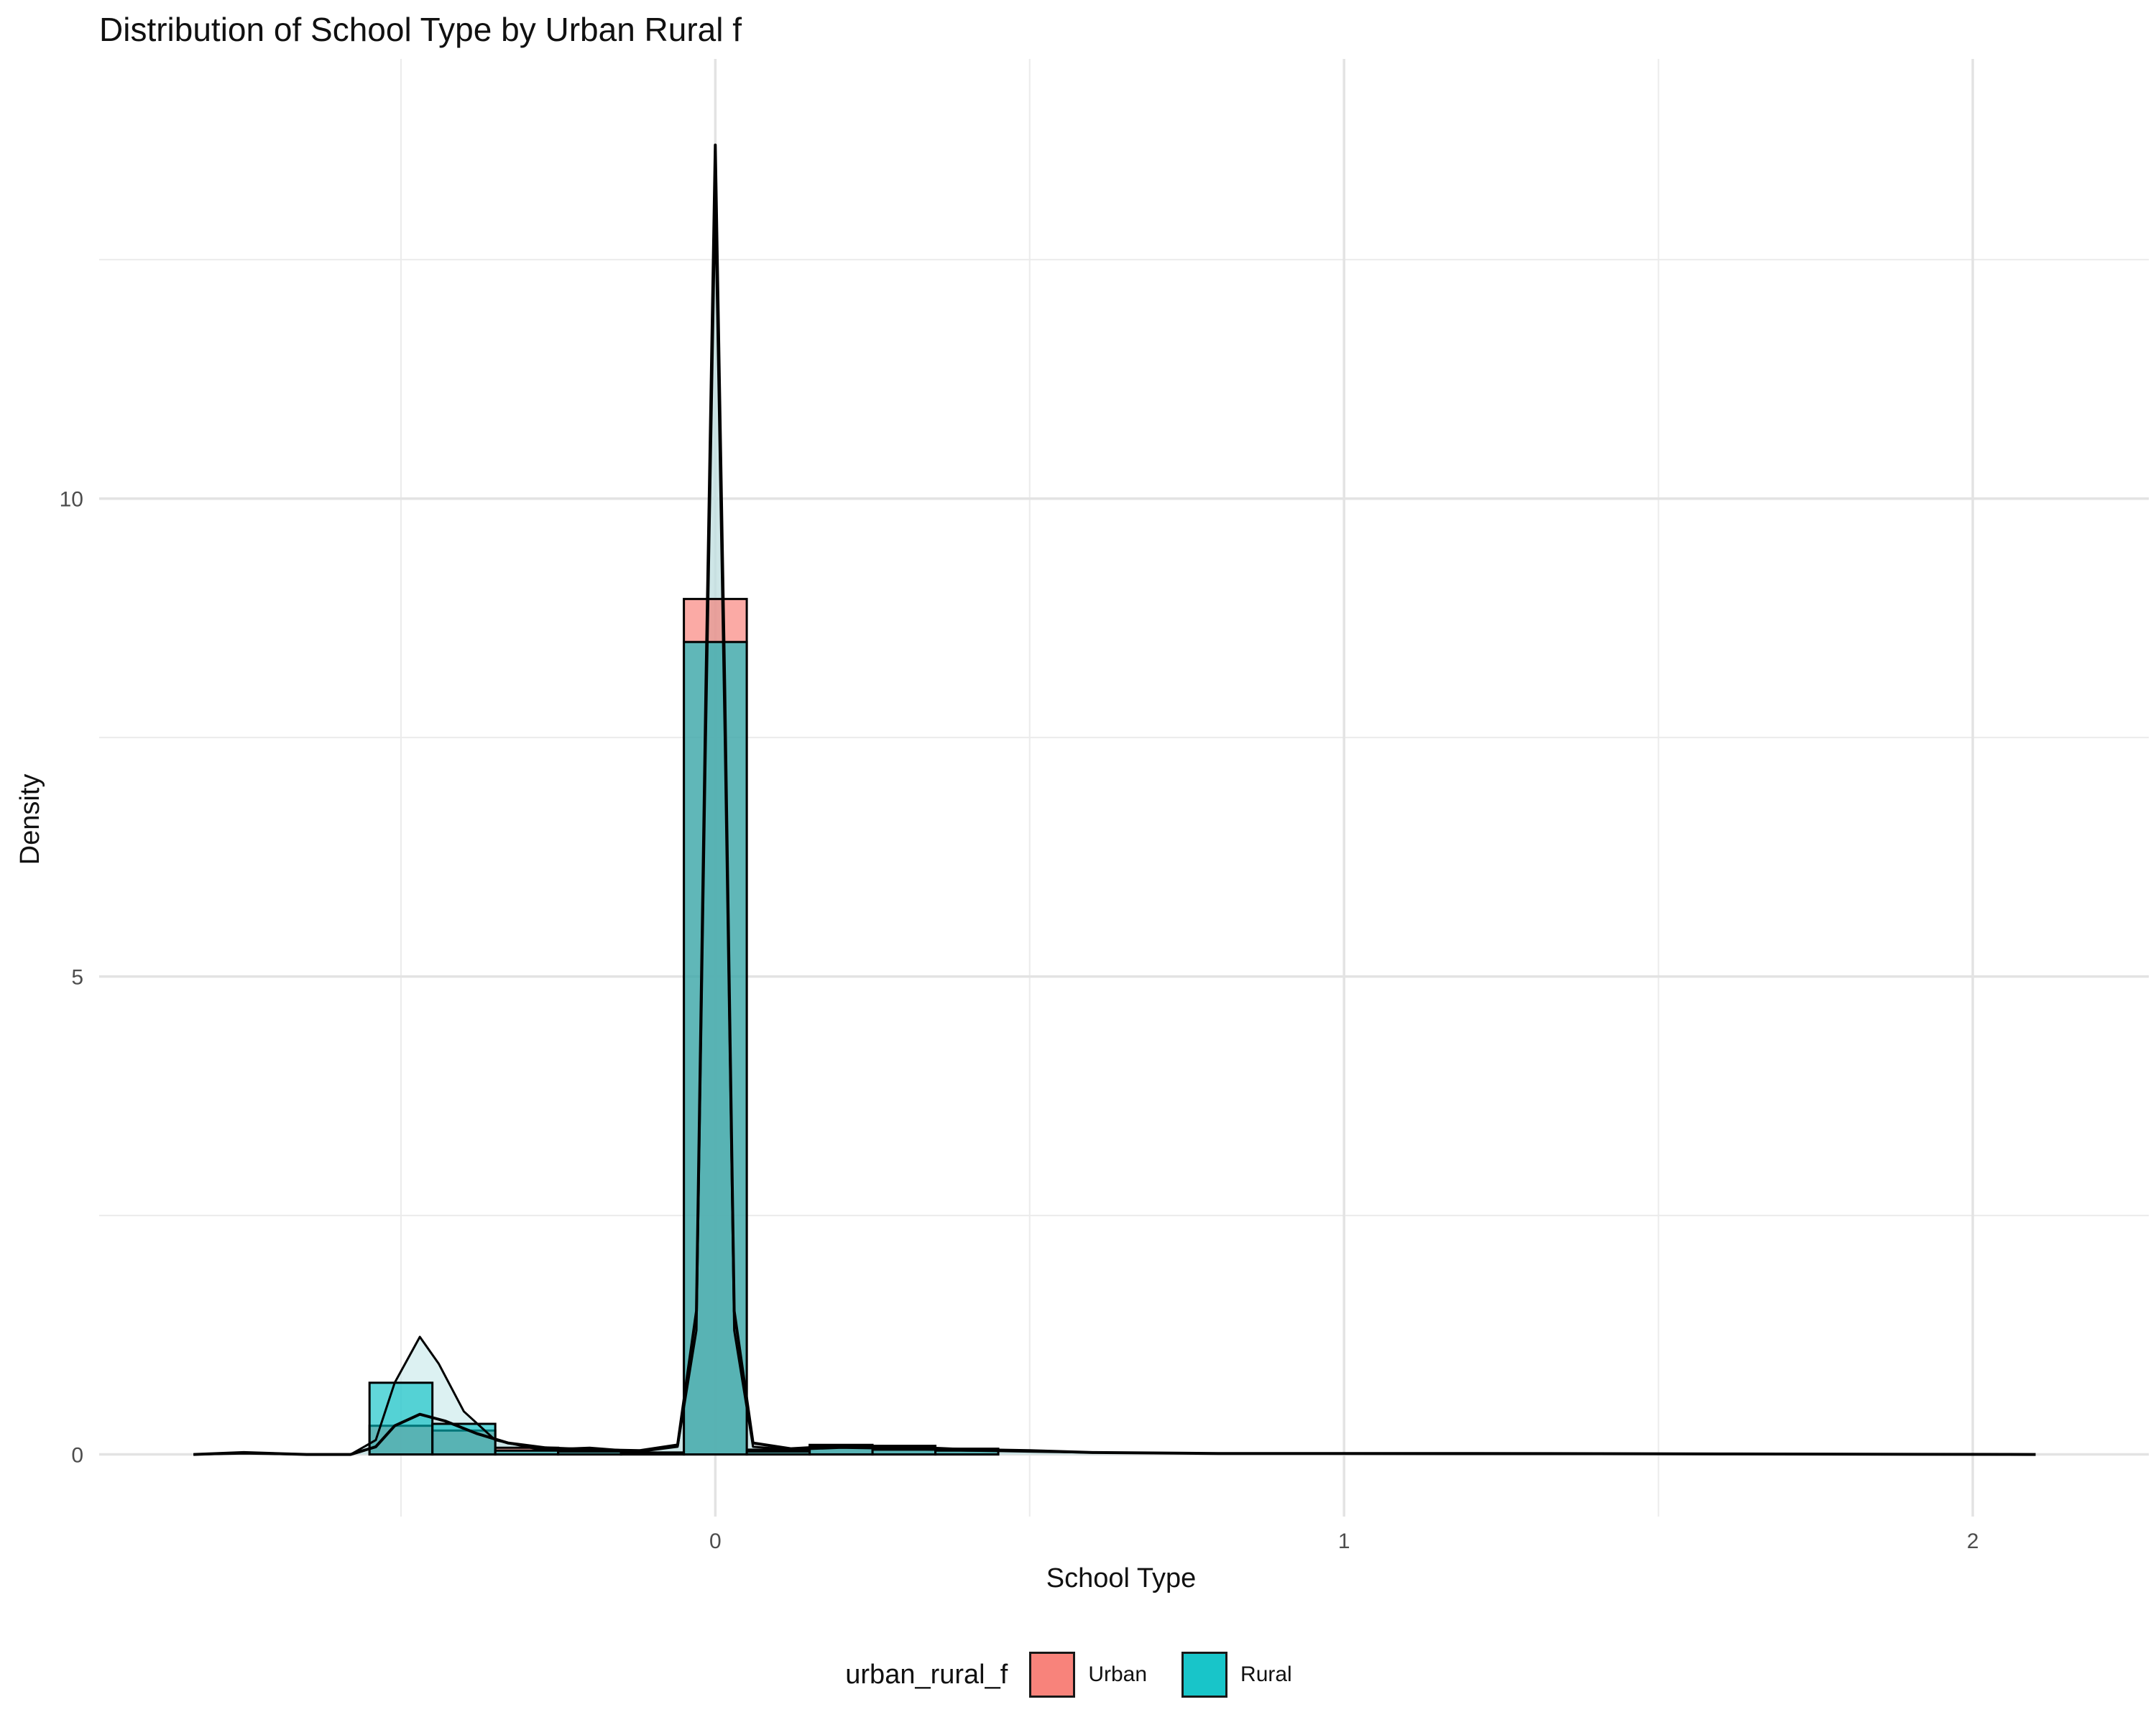 The height and width of the screenshot is (1725, 2156). What do you see at coordinates (684, 1026) in the screenshot?
I see `histogram-bars` at bounding box center [684, 1026].